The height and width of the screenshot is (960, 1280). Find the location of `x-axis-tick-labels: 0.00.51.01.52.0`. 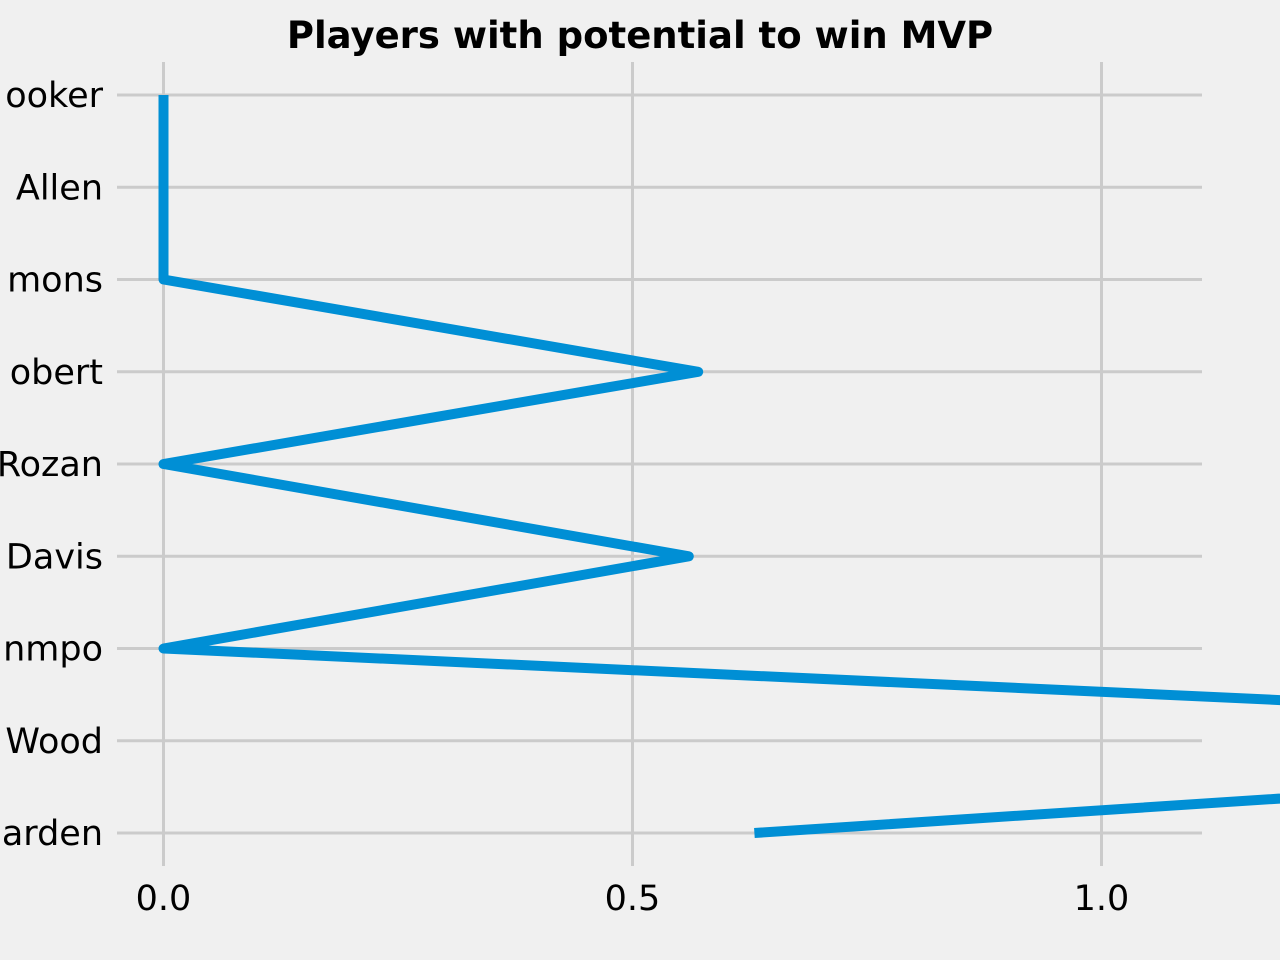

x-axis-tick-labels: 0.00.51.01.52.0 is located at coordinates (633, 899).